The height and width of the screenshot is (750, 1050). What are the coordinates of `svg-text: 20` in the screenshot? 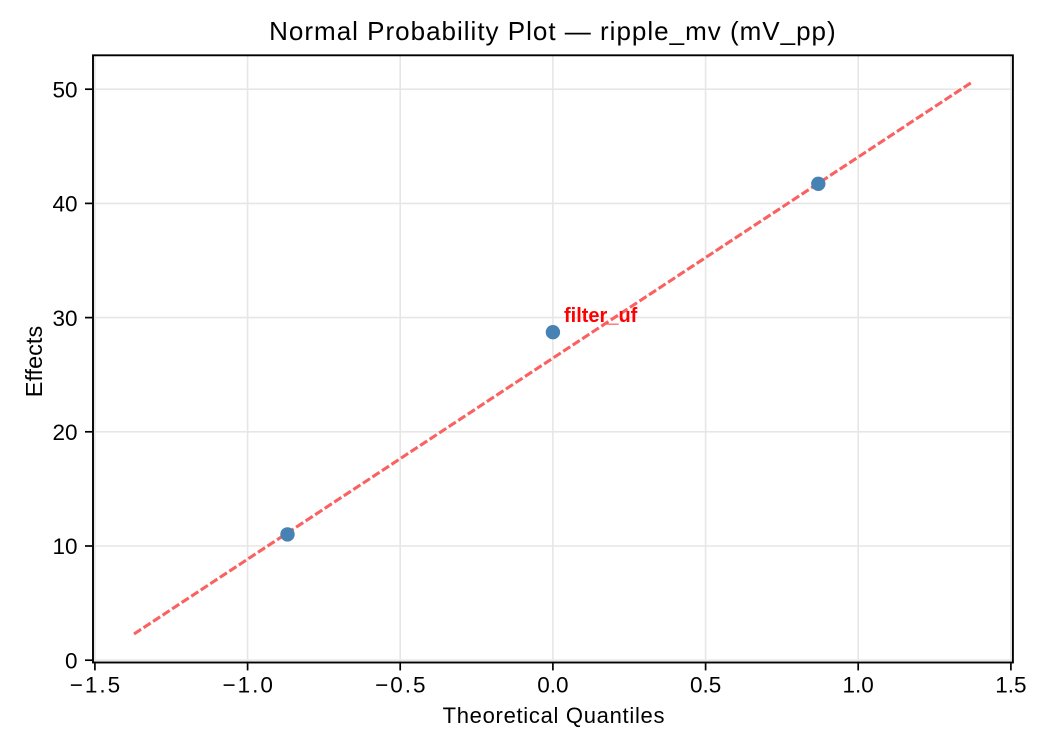 It's located at (64, 432).